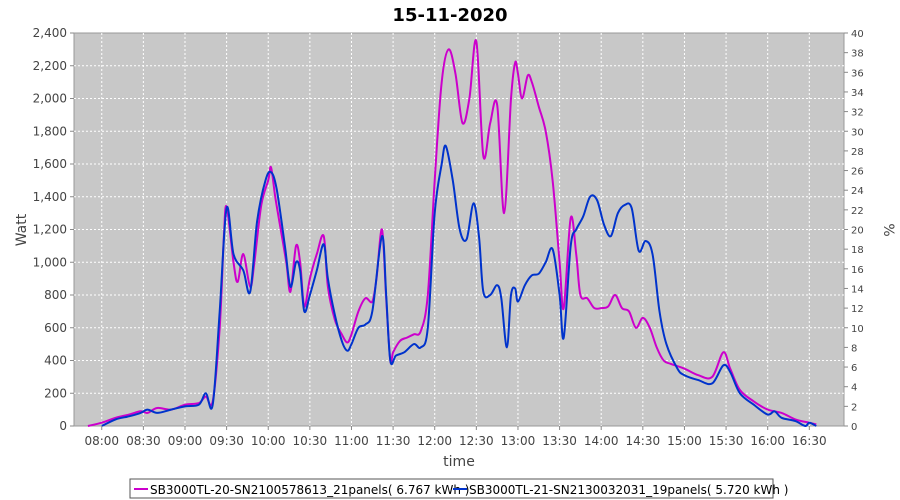 The width and height of the screenshot is (900, 500). I want to click on y-tick-label: 1,600, so click(50, 164).